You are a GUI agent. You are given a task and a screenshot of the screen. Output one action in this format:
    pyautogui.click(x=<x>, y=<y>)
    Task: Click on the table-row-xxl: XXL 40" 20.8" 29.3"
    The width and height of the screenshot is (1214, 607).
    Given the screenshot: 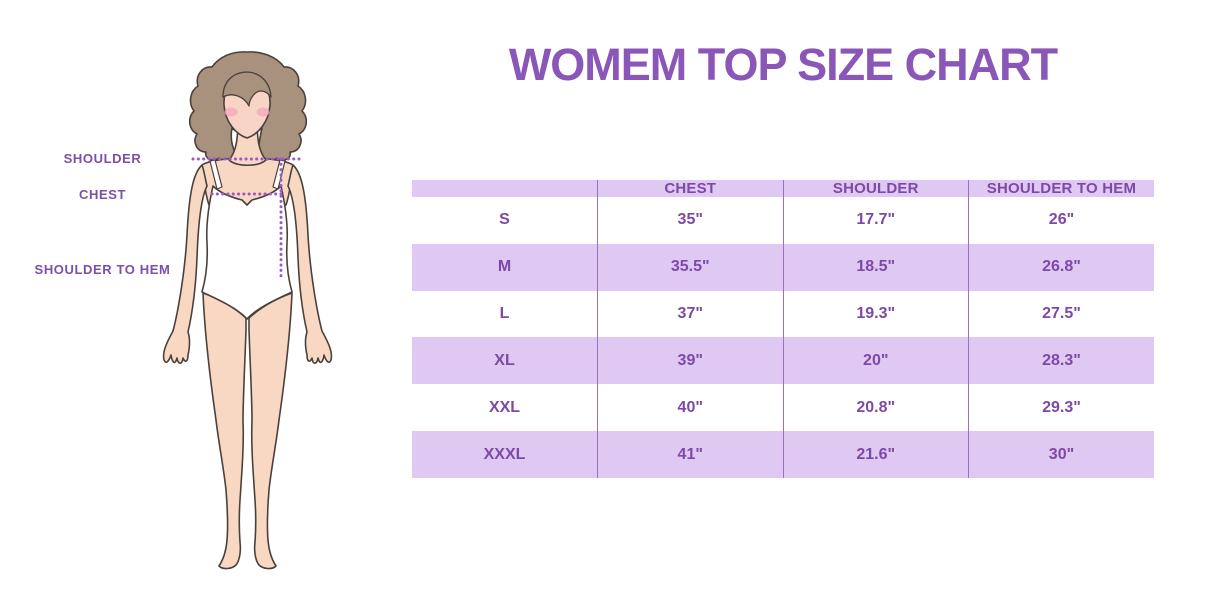 What is the action you would take?
    pyautogui.click(x=783, y=408)
    